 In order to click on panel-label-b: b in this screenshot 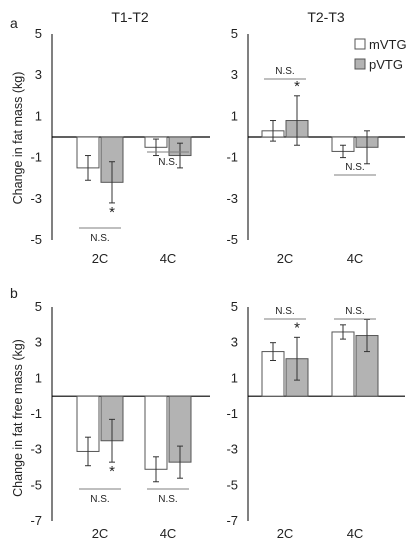, I will do `click(14, 293)`.